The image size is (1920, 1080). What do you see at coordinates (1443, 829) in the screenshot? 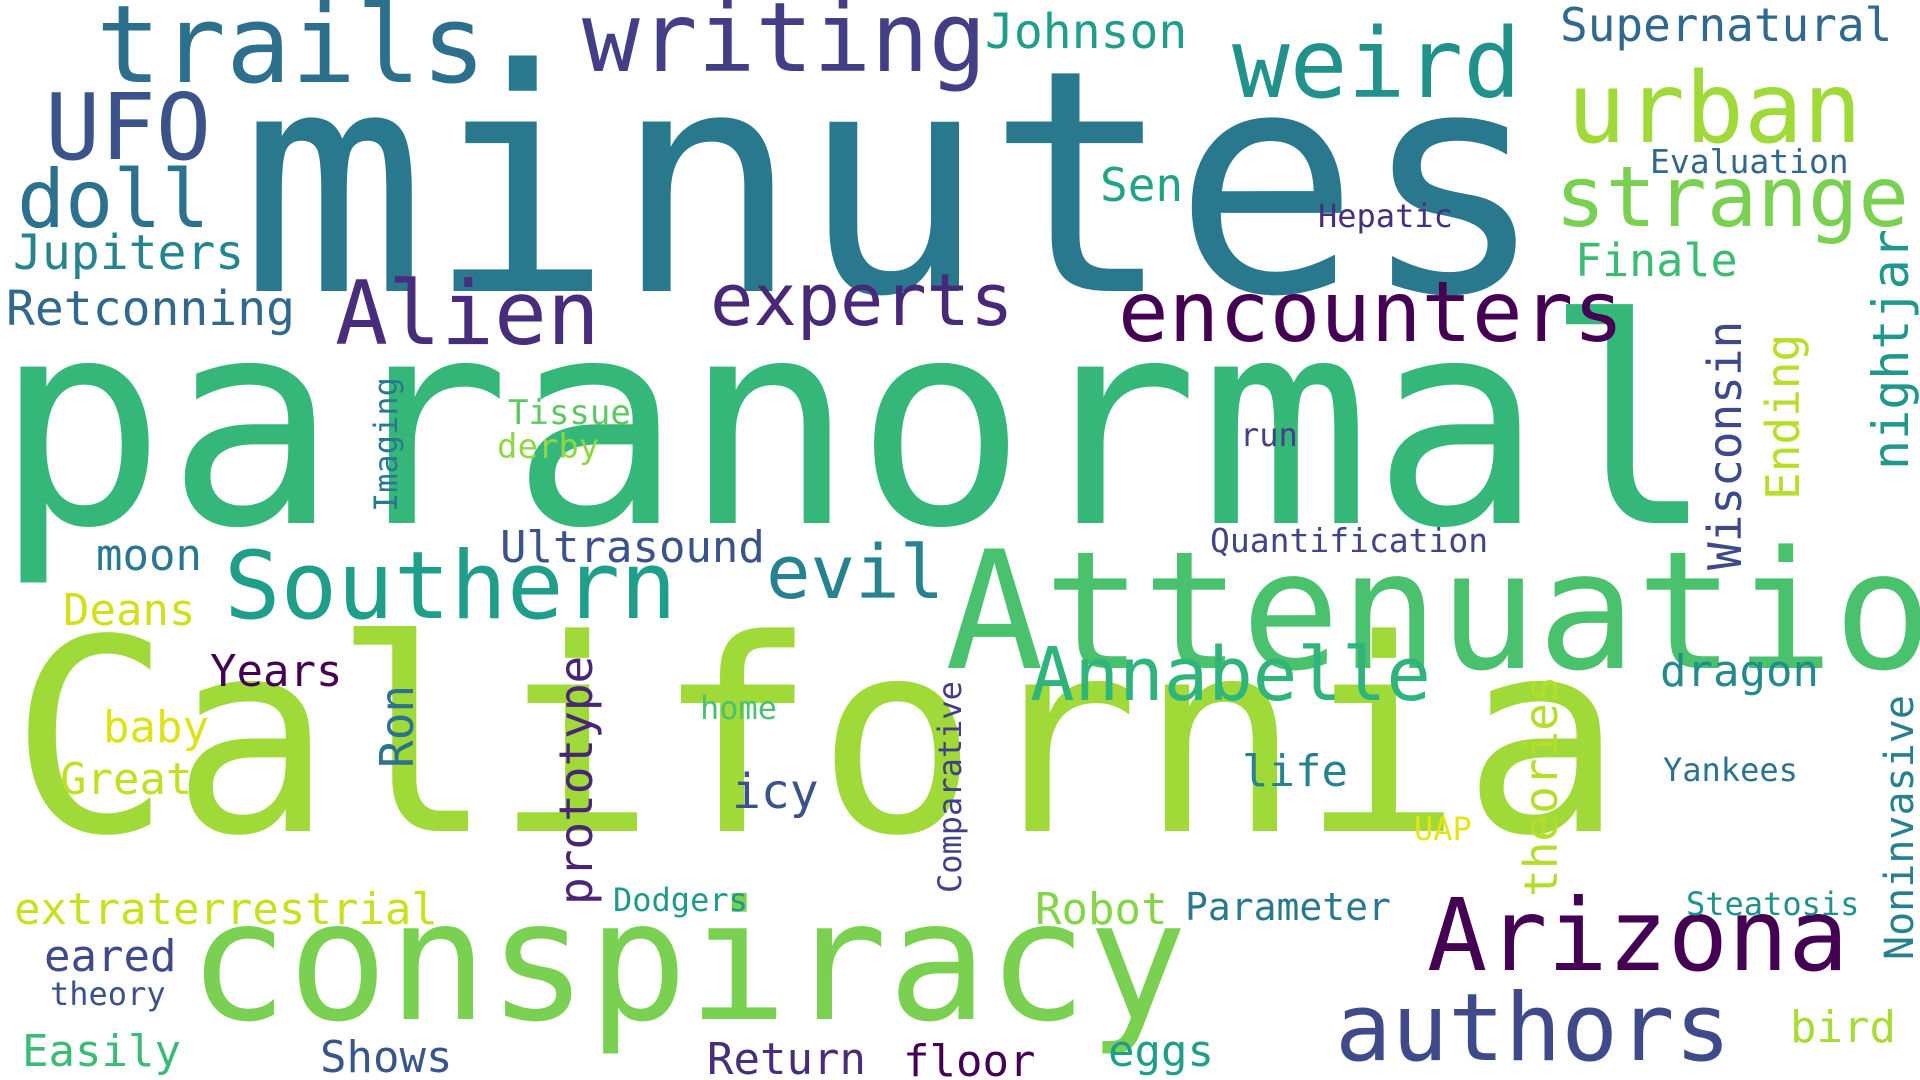
I see `word-uap: UAP` at bounding box center [1443, 829].